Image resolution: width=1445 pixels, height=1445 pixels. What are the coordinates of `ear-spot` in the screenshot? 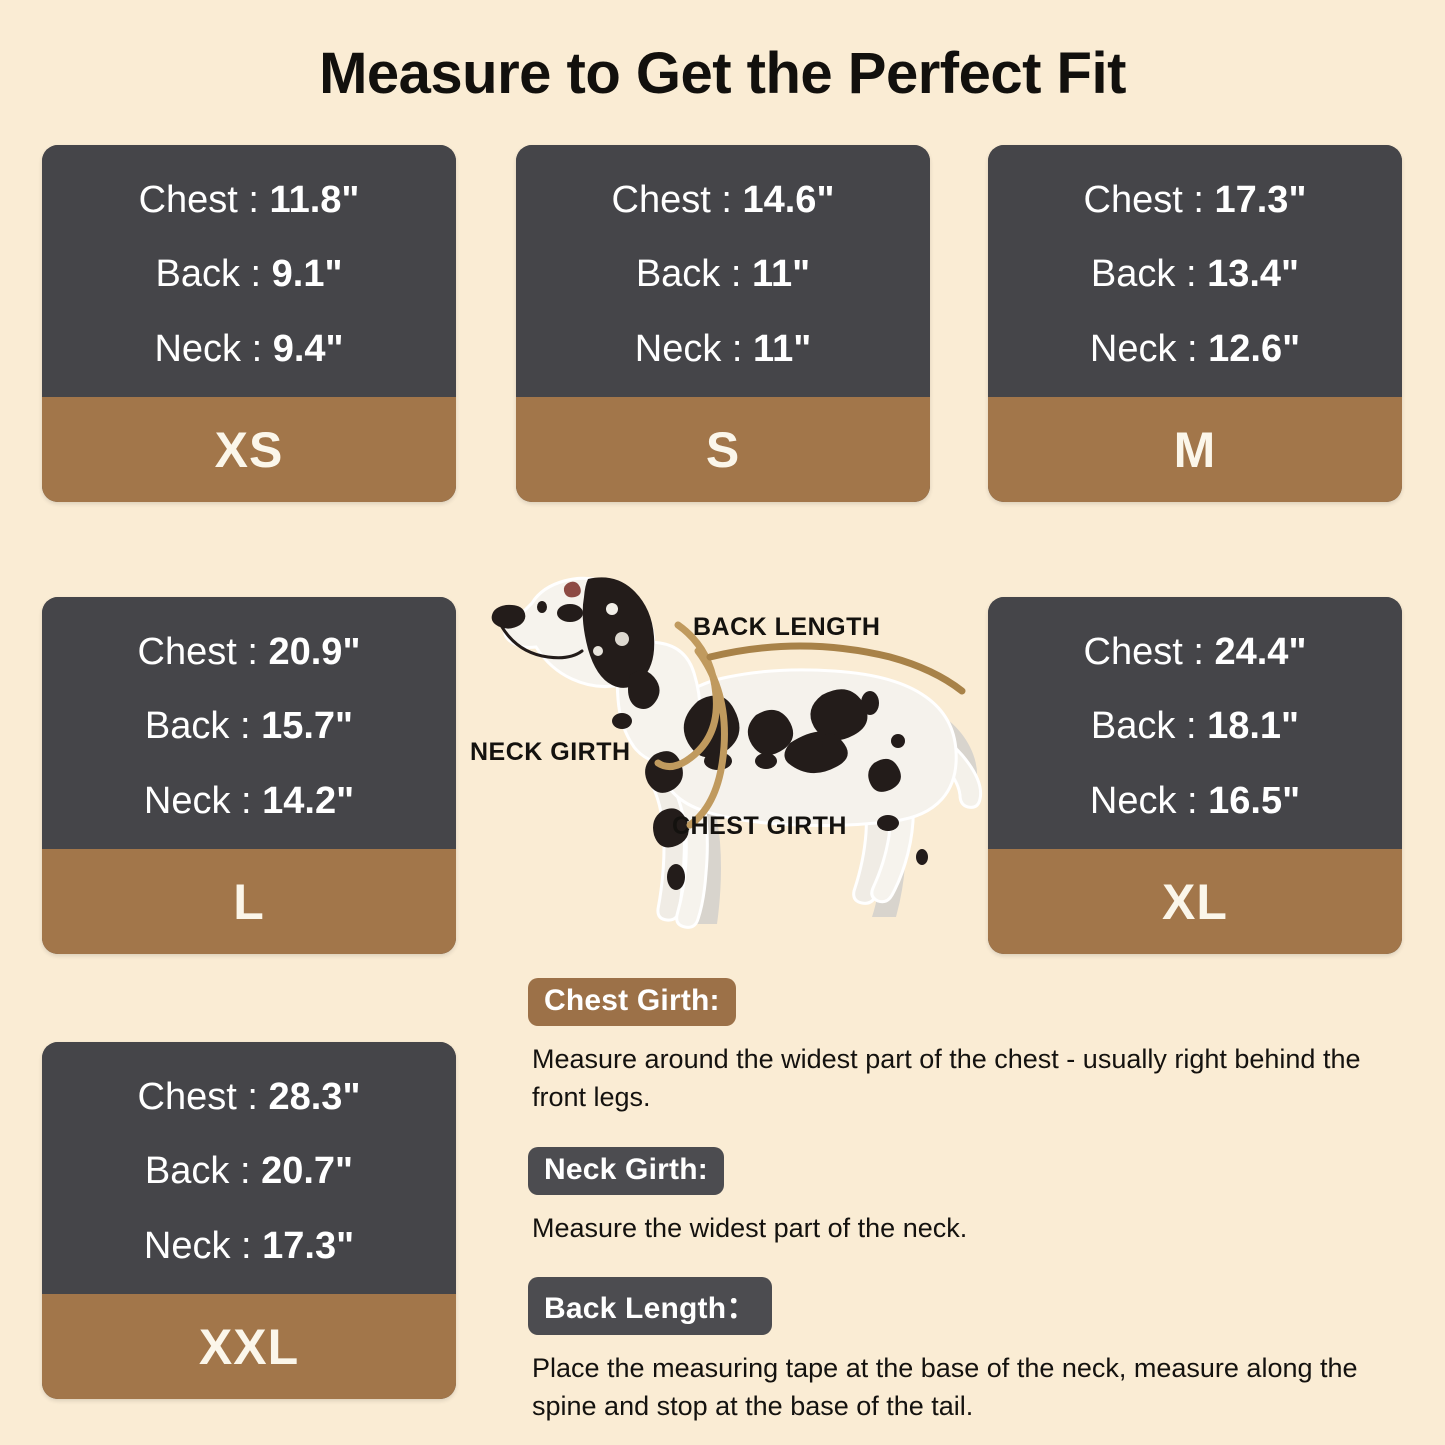 It's located at (622, 639).